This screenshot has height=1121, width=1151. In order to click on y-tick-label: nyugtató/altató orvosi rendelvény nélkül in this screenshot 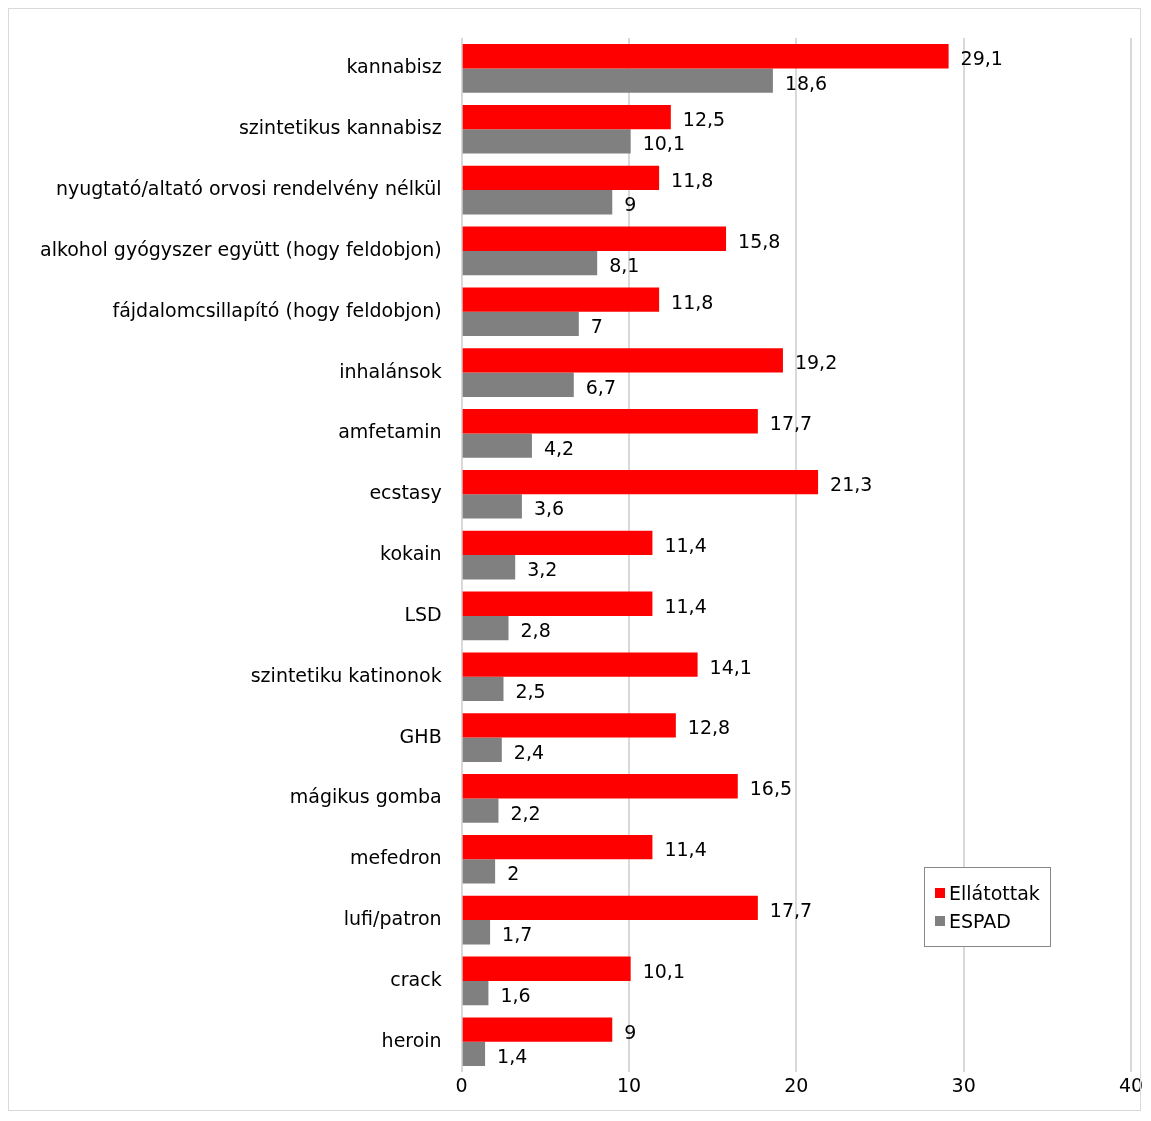, I will do `click(248, 188)`.